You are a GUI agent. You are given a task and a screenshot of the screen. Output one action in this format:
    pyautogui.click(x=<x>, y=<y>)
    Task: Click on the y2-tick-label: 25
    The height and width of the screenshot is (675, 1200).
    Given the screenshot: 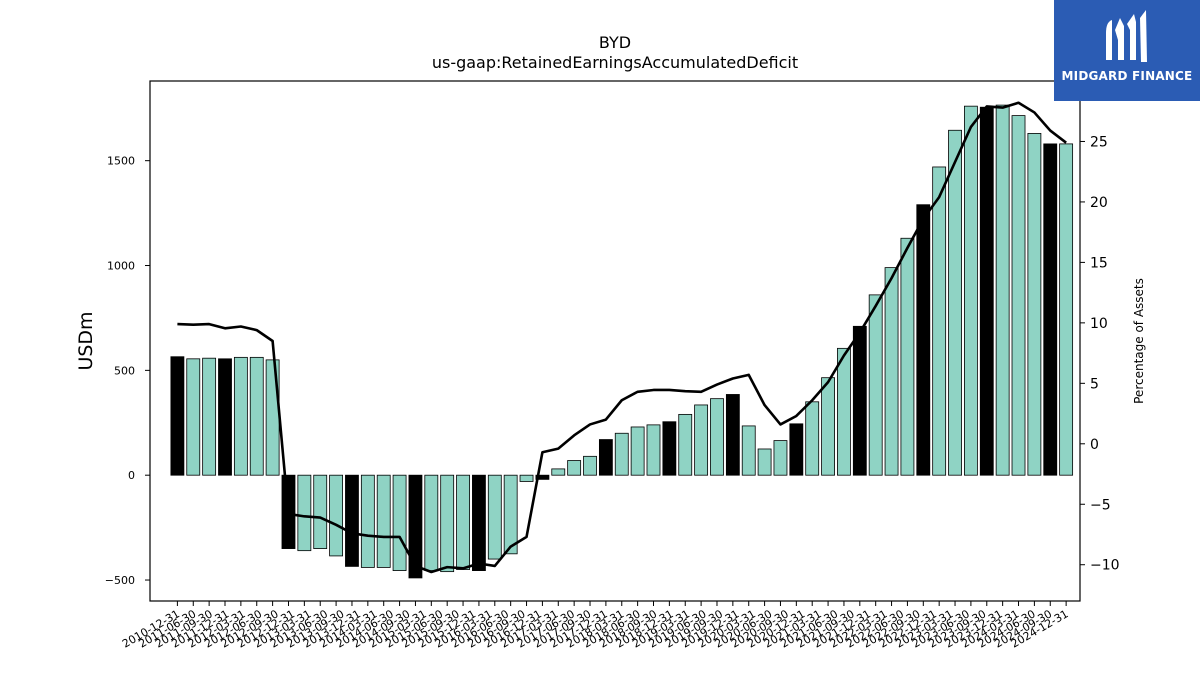 What is the action you would take?
    pyautogui.click(x=1099, y=142)
    